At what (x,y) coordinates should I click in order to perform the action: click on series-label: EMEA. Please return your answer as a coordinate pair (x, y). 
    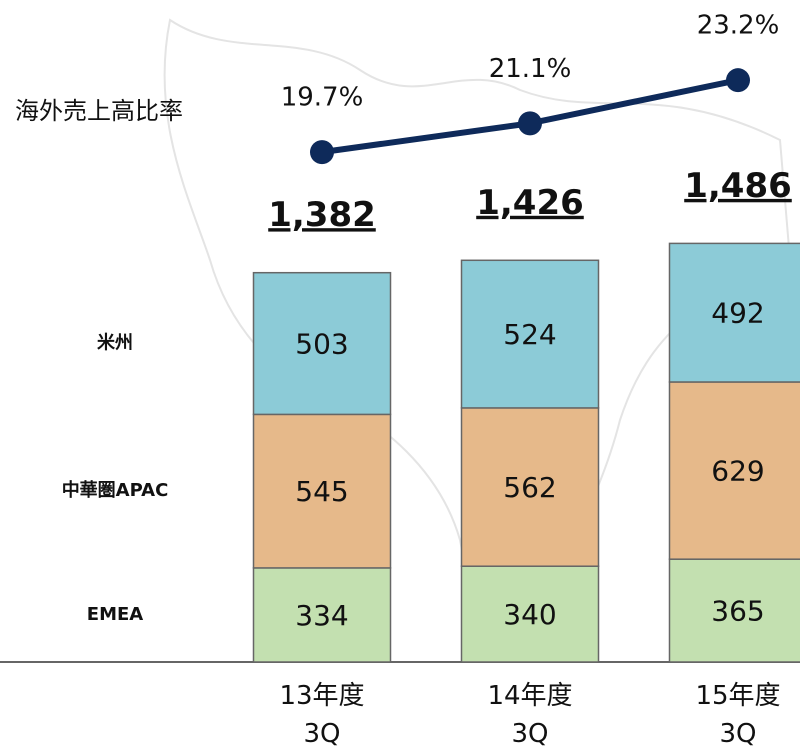
    Looking at the image, I should click on (115, 614).